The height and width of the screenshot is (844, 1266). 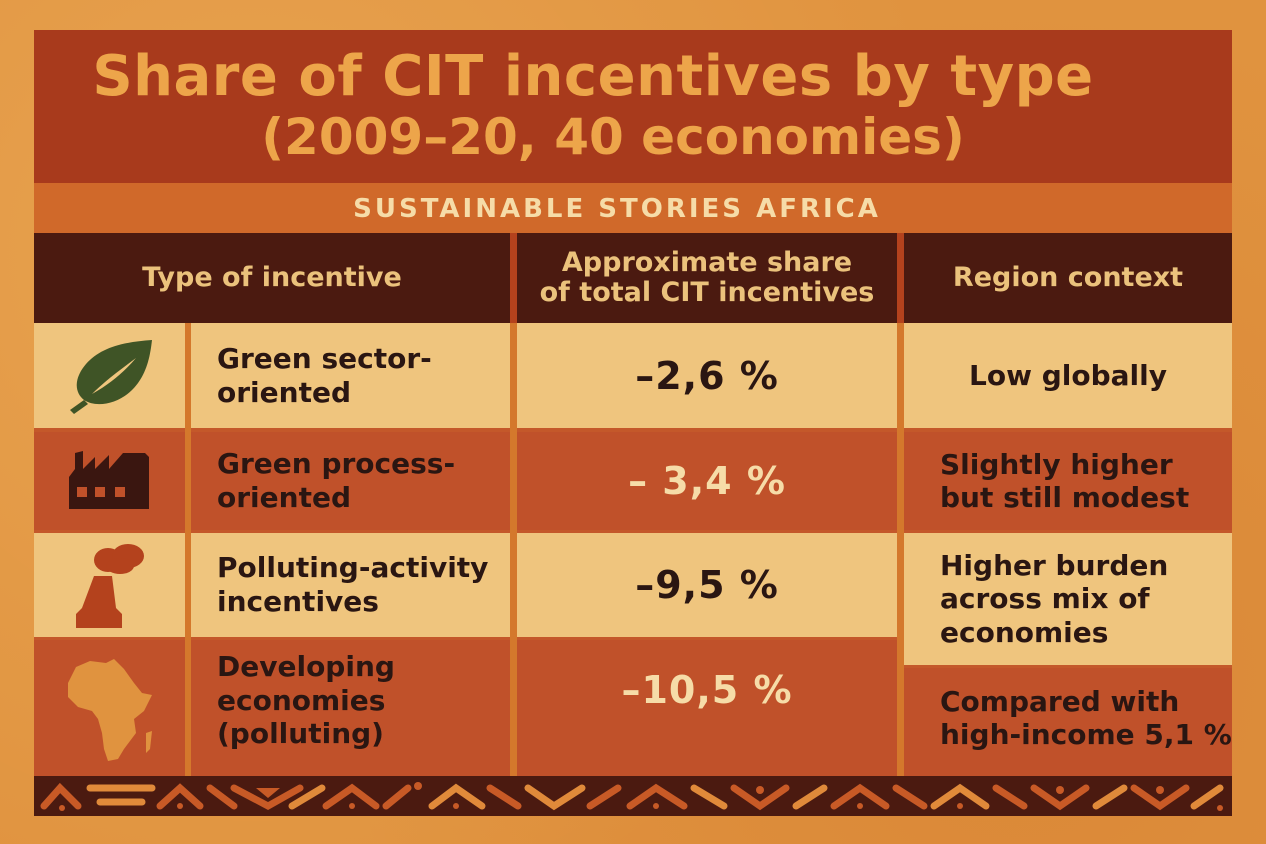 I want to click on type-line: incentives, so click(x=298, y=601).